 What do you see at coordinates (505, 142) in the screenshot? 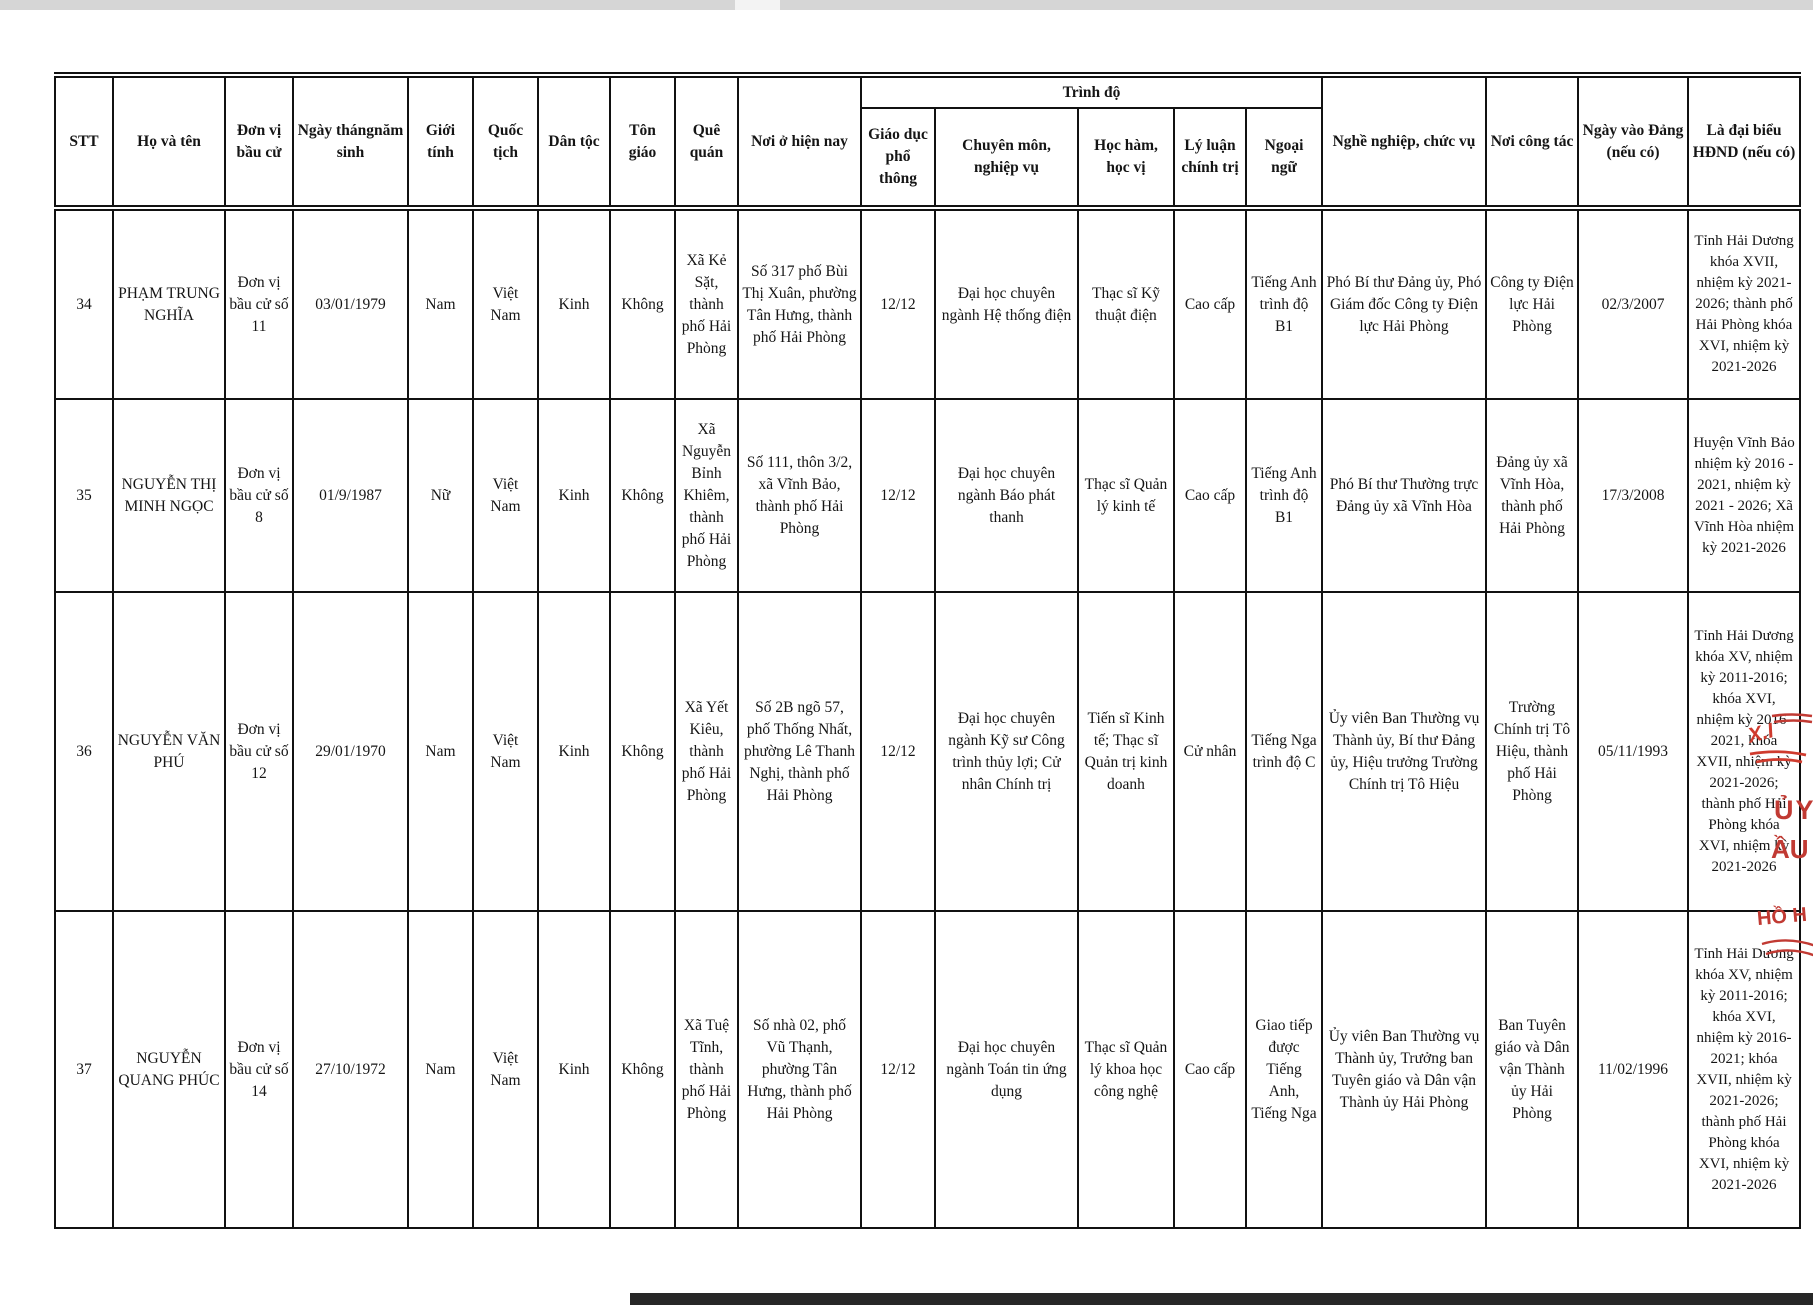
I see `col-header-nationality: Quốc tịch` at bounding box center [505, 142].